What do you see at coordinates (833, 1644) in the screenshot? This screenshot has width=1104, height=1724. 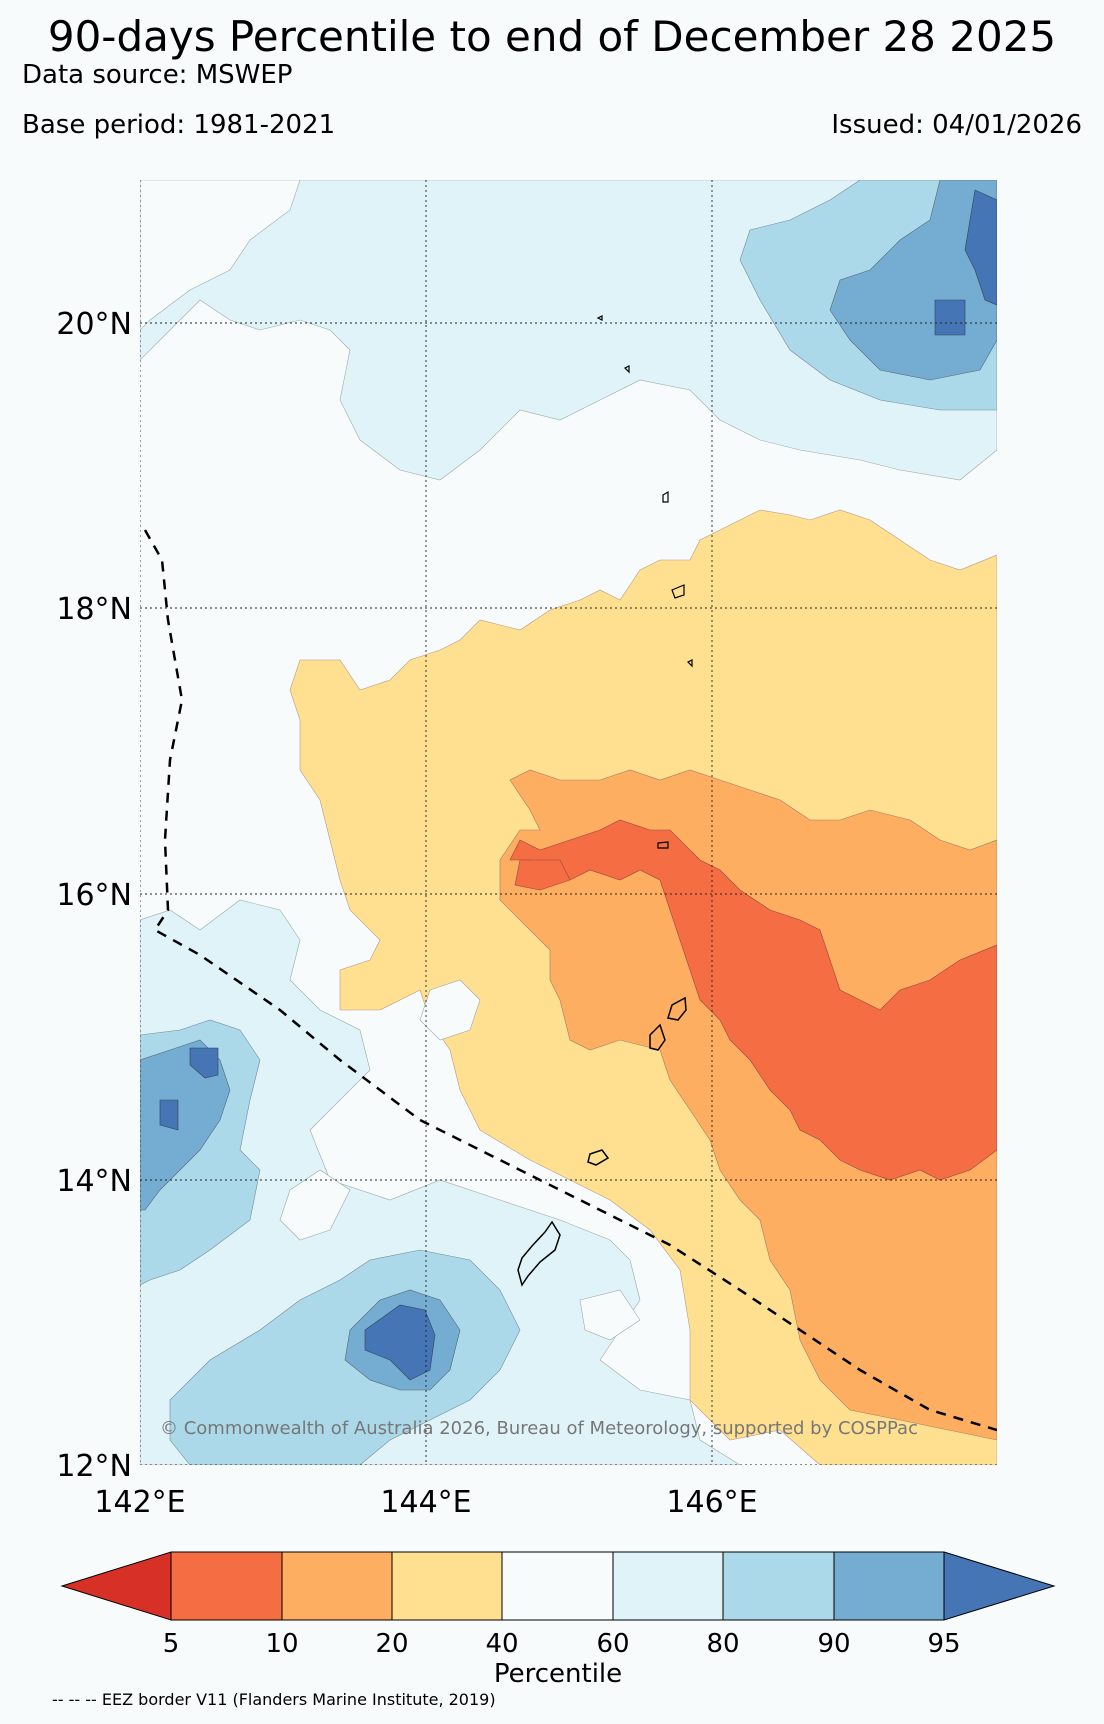 I see `colorbar-tick-90: 90` at bounding box center [833, 1644].